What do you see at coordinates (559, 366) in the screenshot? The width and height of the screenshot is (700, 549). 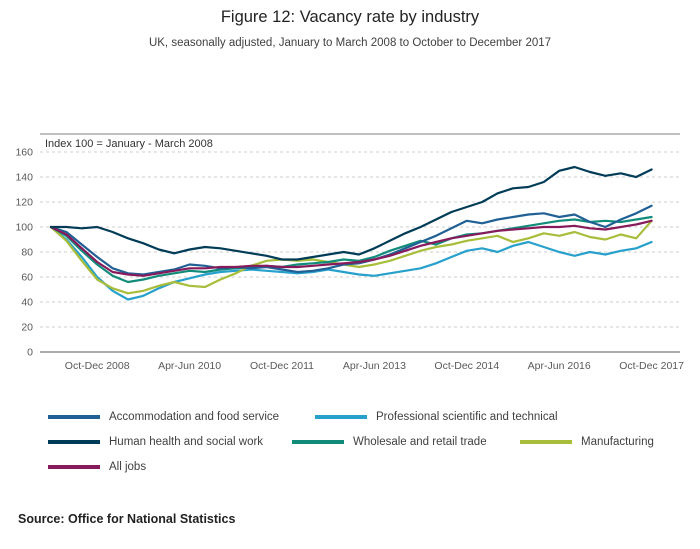 I see `svg-text: Apr-Jun 2016` at bounding box center [559, 366].